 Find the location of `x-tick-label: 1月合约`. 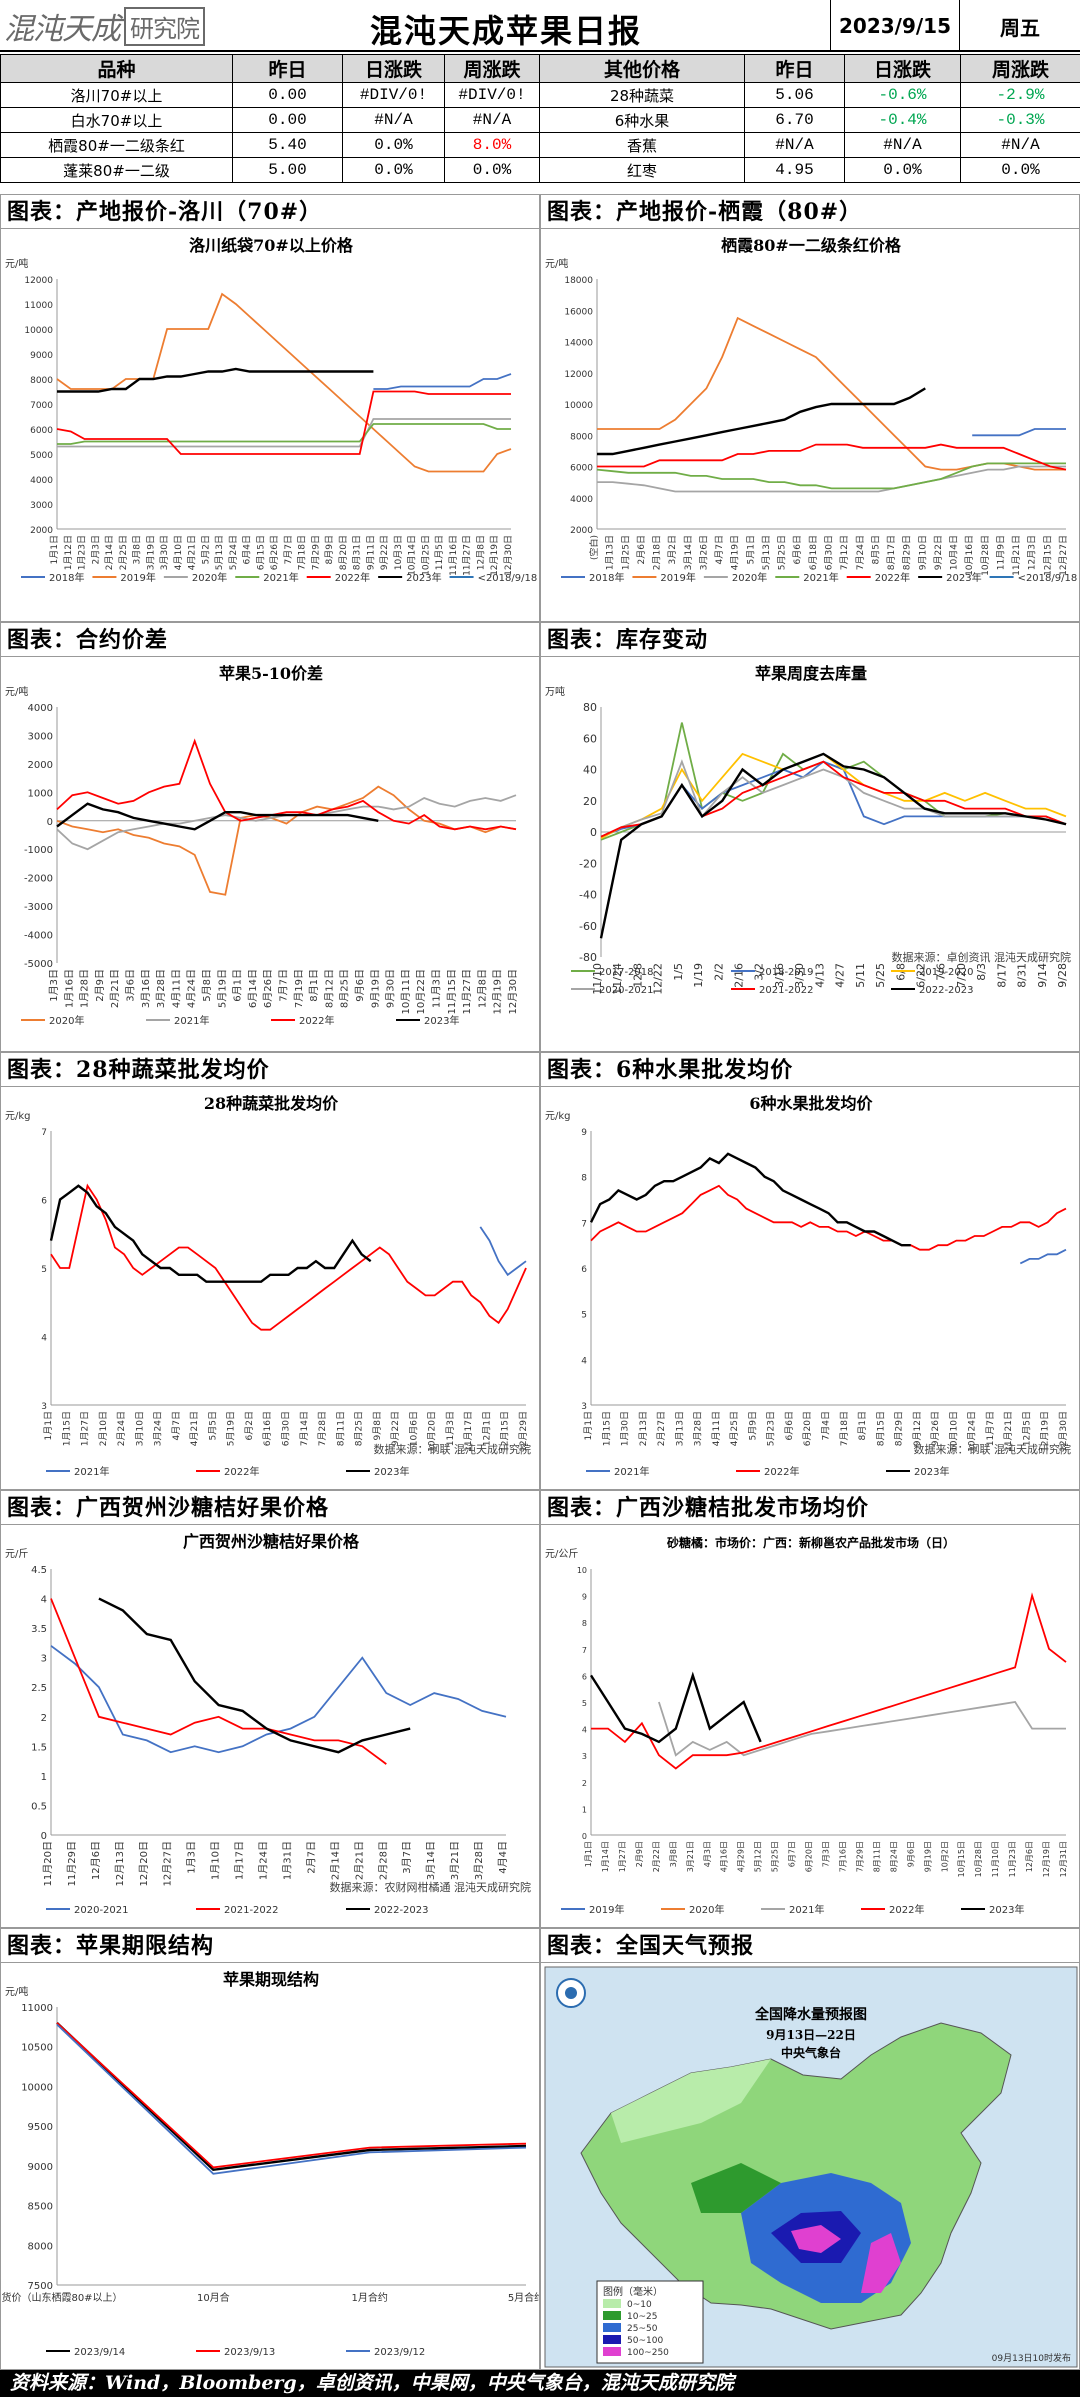

x-tick-label: 1月合约 is located at coordinates (369, 2297).